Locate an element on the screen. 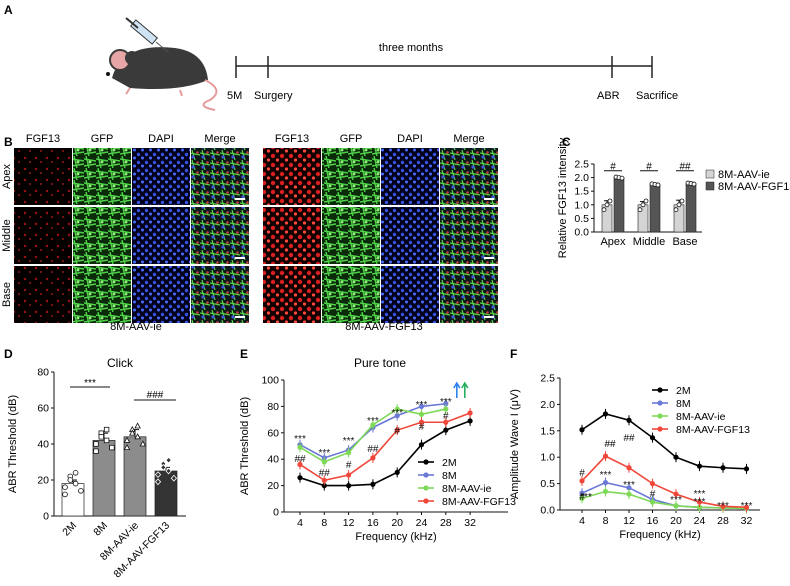 This screenshot has height=586, width=790. y-tick-label: 1.0 is located at coordinates (581, 205).